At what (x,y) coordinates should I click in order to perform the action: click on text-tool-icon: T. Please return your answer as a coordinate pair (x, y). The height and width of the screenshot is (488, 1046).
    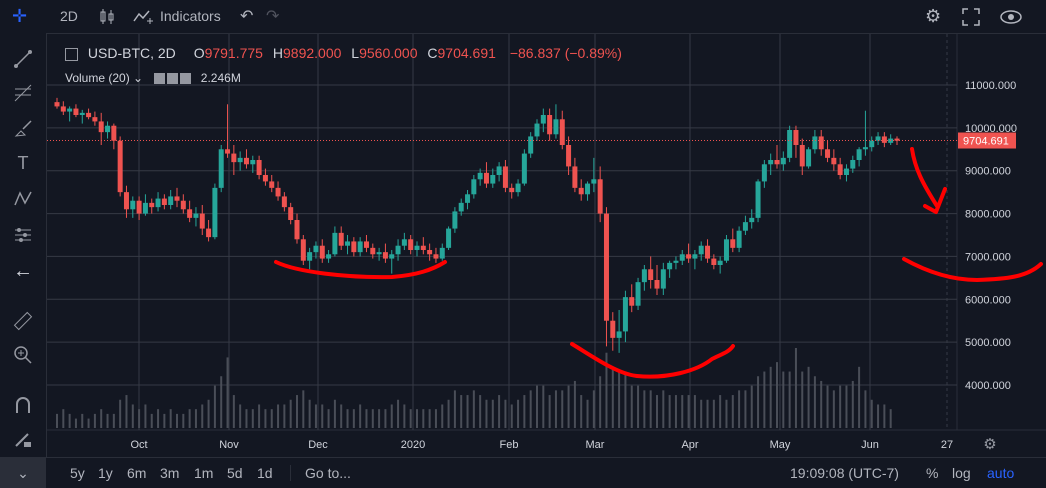
    Looking at the image, I should click on (23, 163).